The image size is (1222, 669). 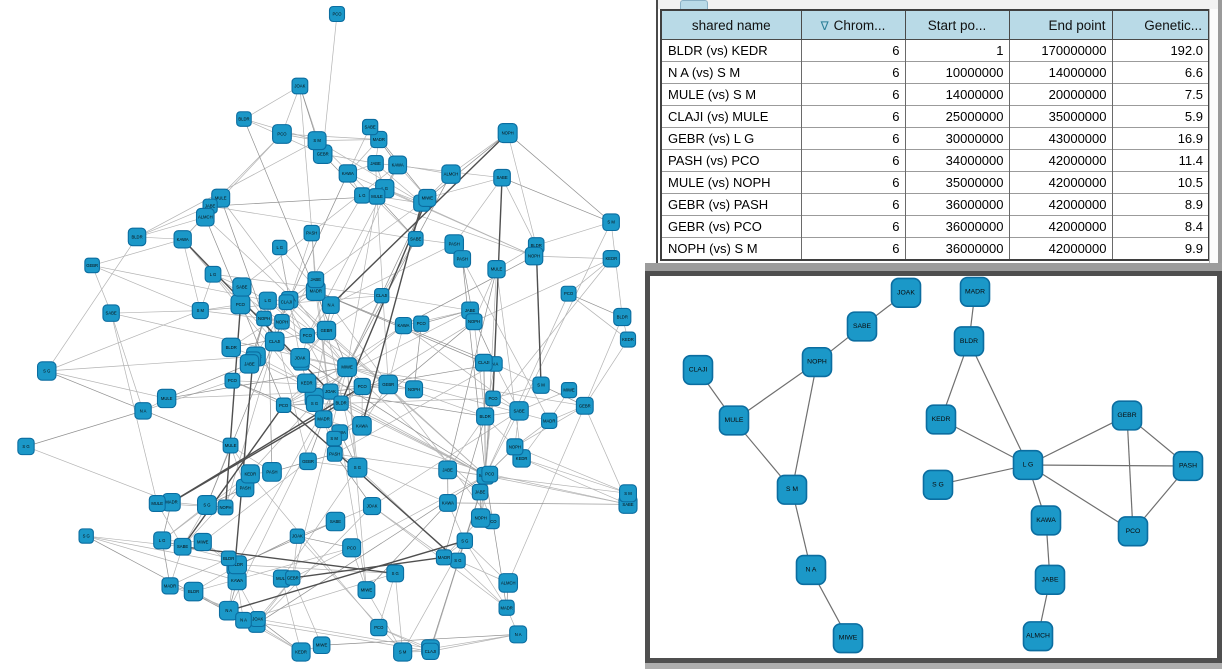 I want to click on network-node-SABE: SABE, so click(x=862, y=326).